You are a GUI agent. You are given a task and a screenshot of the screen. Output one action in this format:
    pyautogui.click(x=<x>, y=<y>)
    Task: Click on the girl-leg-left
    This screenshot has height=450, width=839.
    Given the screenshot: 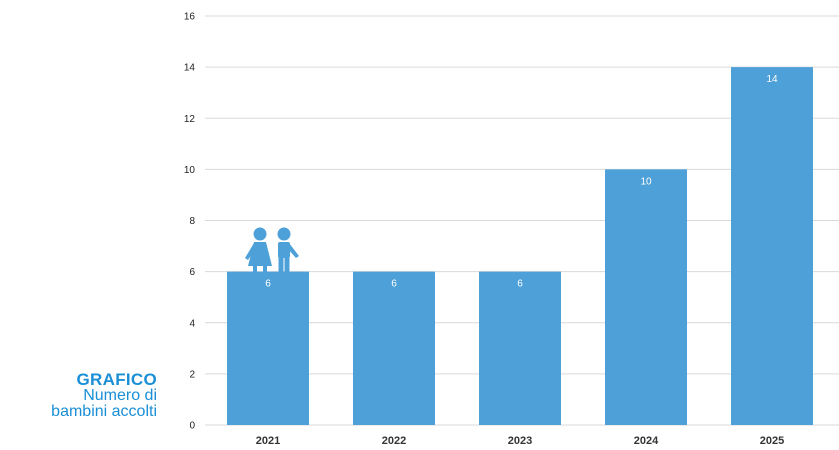 What is the action you would take?
    pyautogui.click(x=255, y=268)
    